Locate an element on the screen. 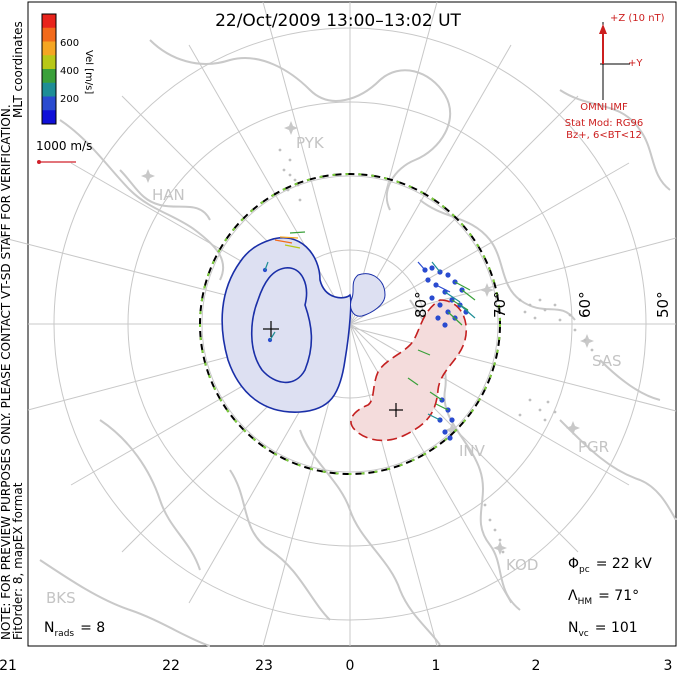 The image size is (680, 674). station-marker-kod is located at coordinates (500, 548).